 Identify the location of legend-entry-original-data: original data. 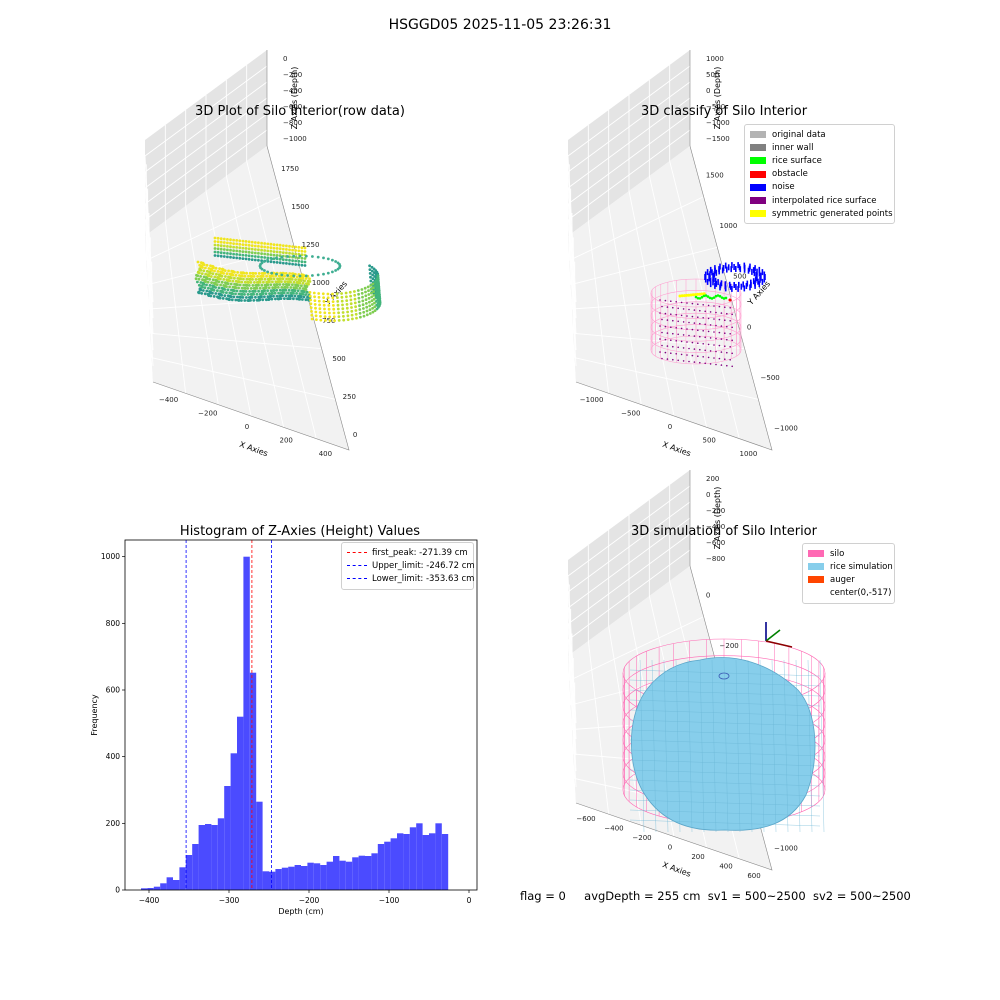
(819, 134).